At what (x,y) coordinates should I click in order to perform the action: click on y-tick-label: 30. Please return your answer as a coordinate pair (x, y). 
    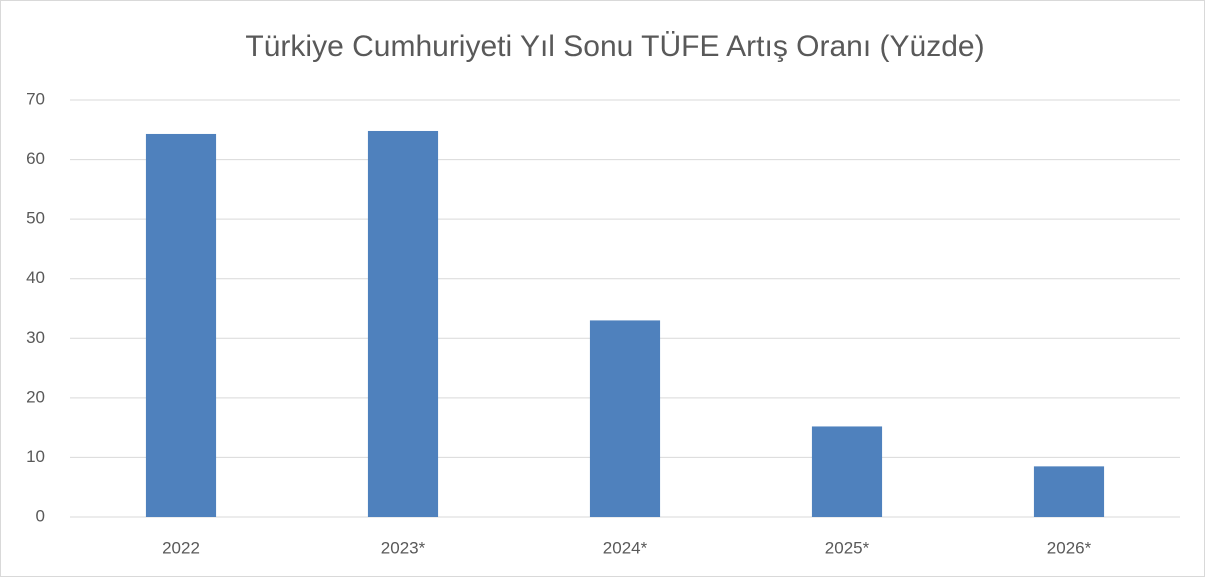
    Looking at the image, I should click on (35, 337).